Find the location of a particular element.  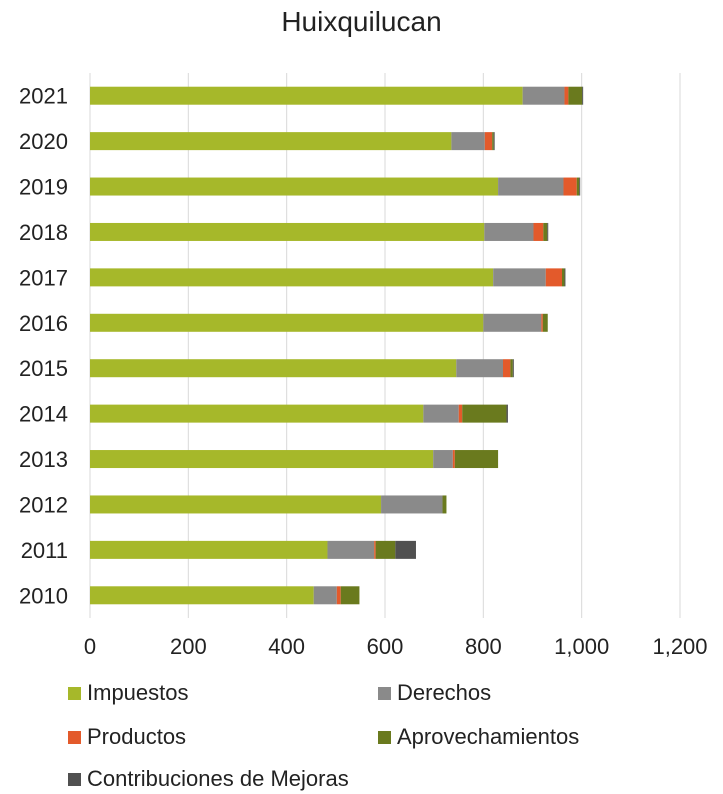

y-tick-label: 2020 is located at coordinates (43, 141).